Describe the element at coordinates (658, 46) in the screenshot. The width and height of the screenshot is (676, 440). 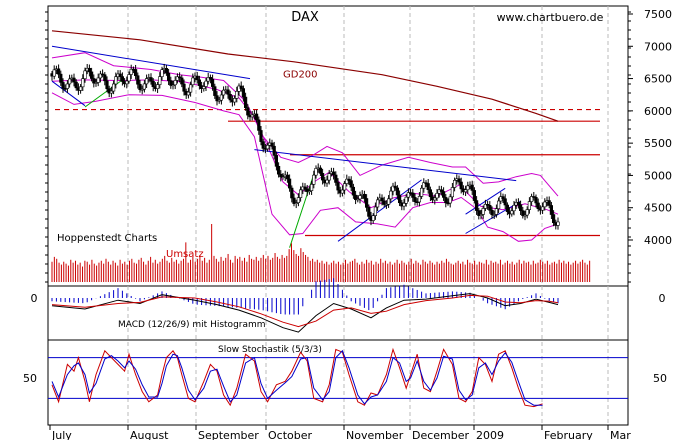
I see `y-tick-label: 7000` at that location.